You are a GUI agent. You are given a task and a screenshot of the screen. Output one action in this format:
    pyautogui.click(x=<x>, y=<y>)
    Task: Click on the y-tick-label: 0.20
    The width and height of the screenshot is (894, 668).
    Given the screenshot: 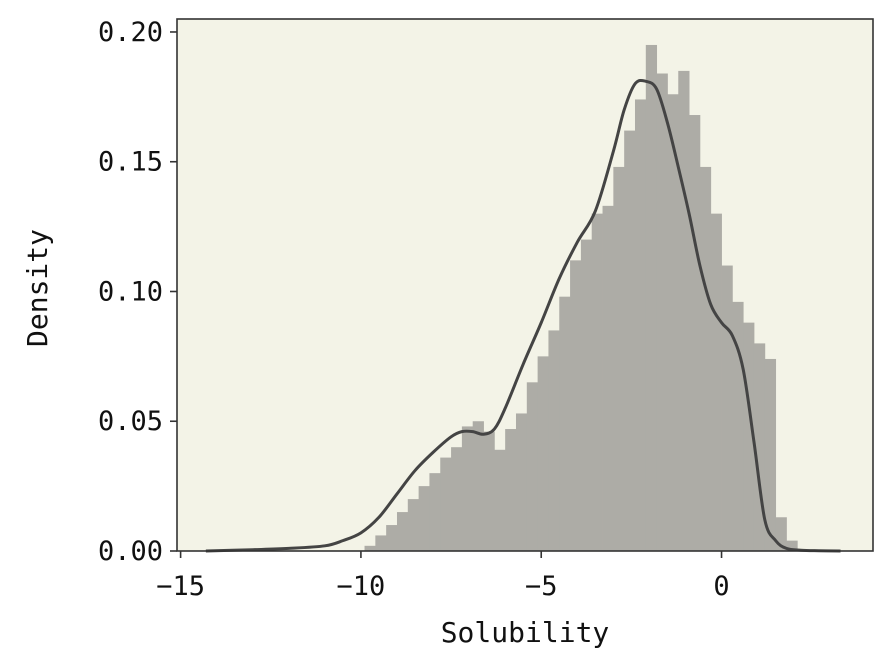 What is the action you would take?
    pyautogui.click(x=130, y=32)
    